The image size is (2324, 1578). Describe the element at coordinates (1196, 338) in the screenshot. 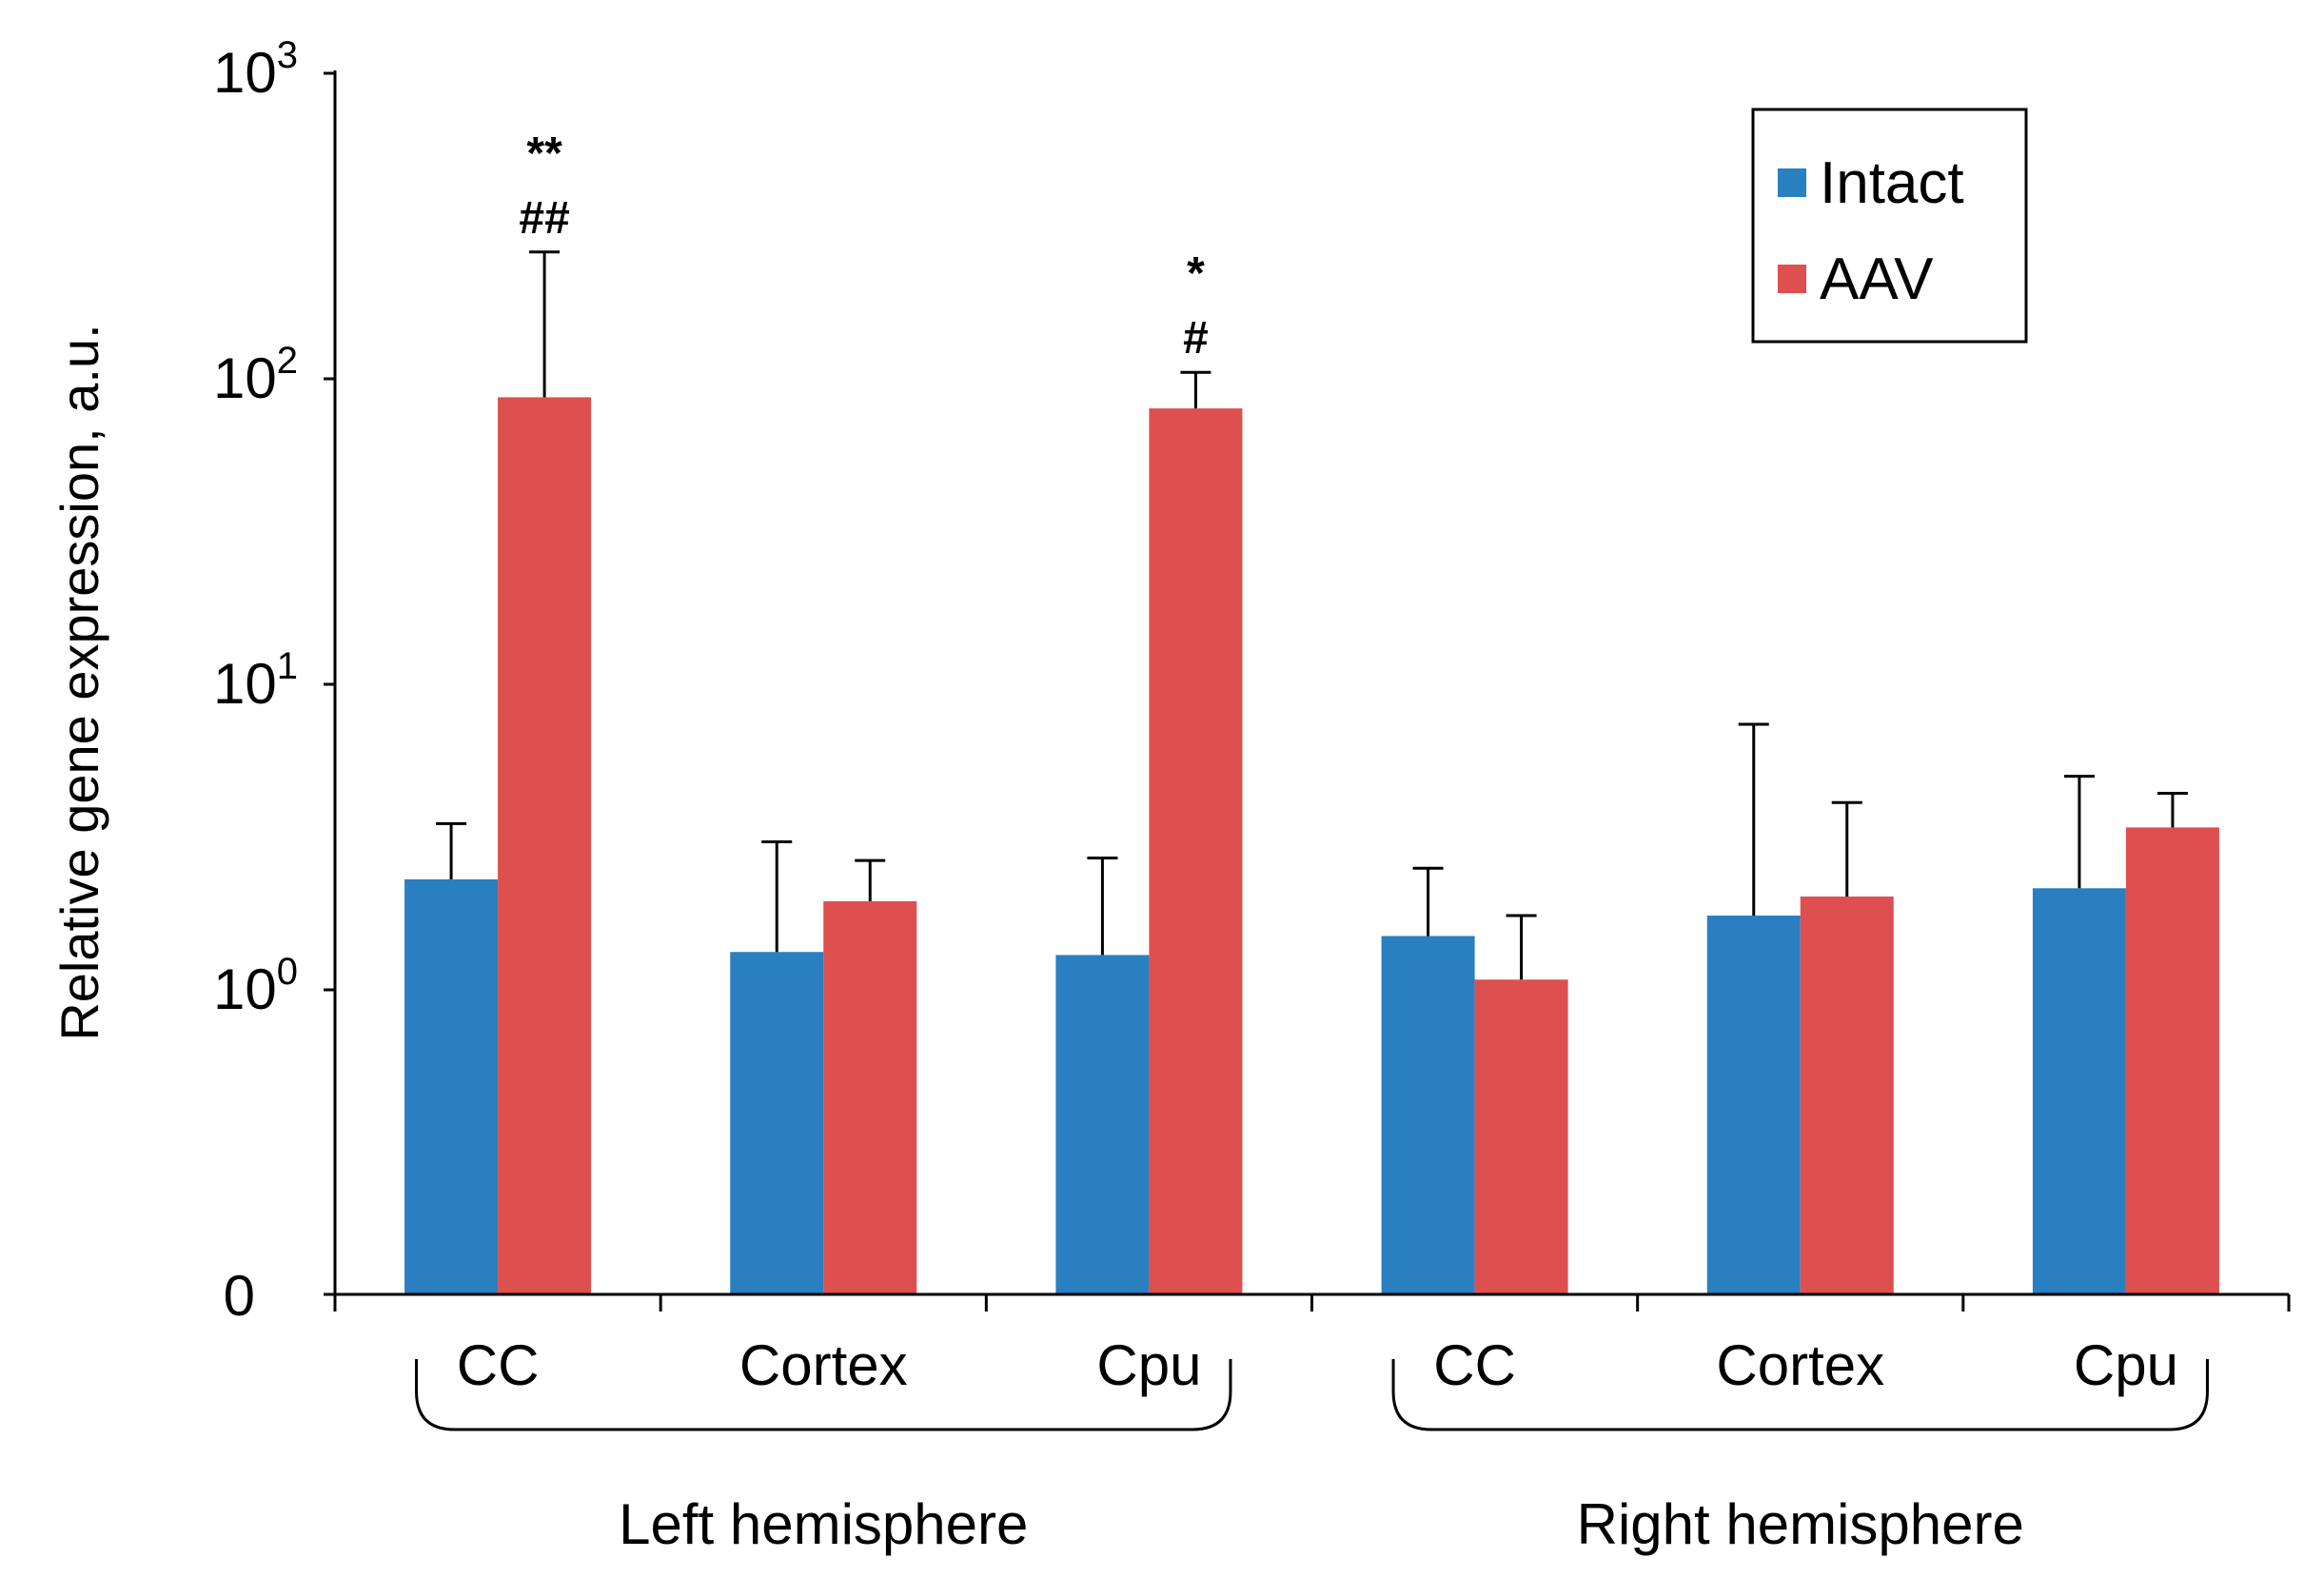

I see `significance-mark-1-1: #` at that location.